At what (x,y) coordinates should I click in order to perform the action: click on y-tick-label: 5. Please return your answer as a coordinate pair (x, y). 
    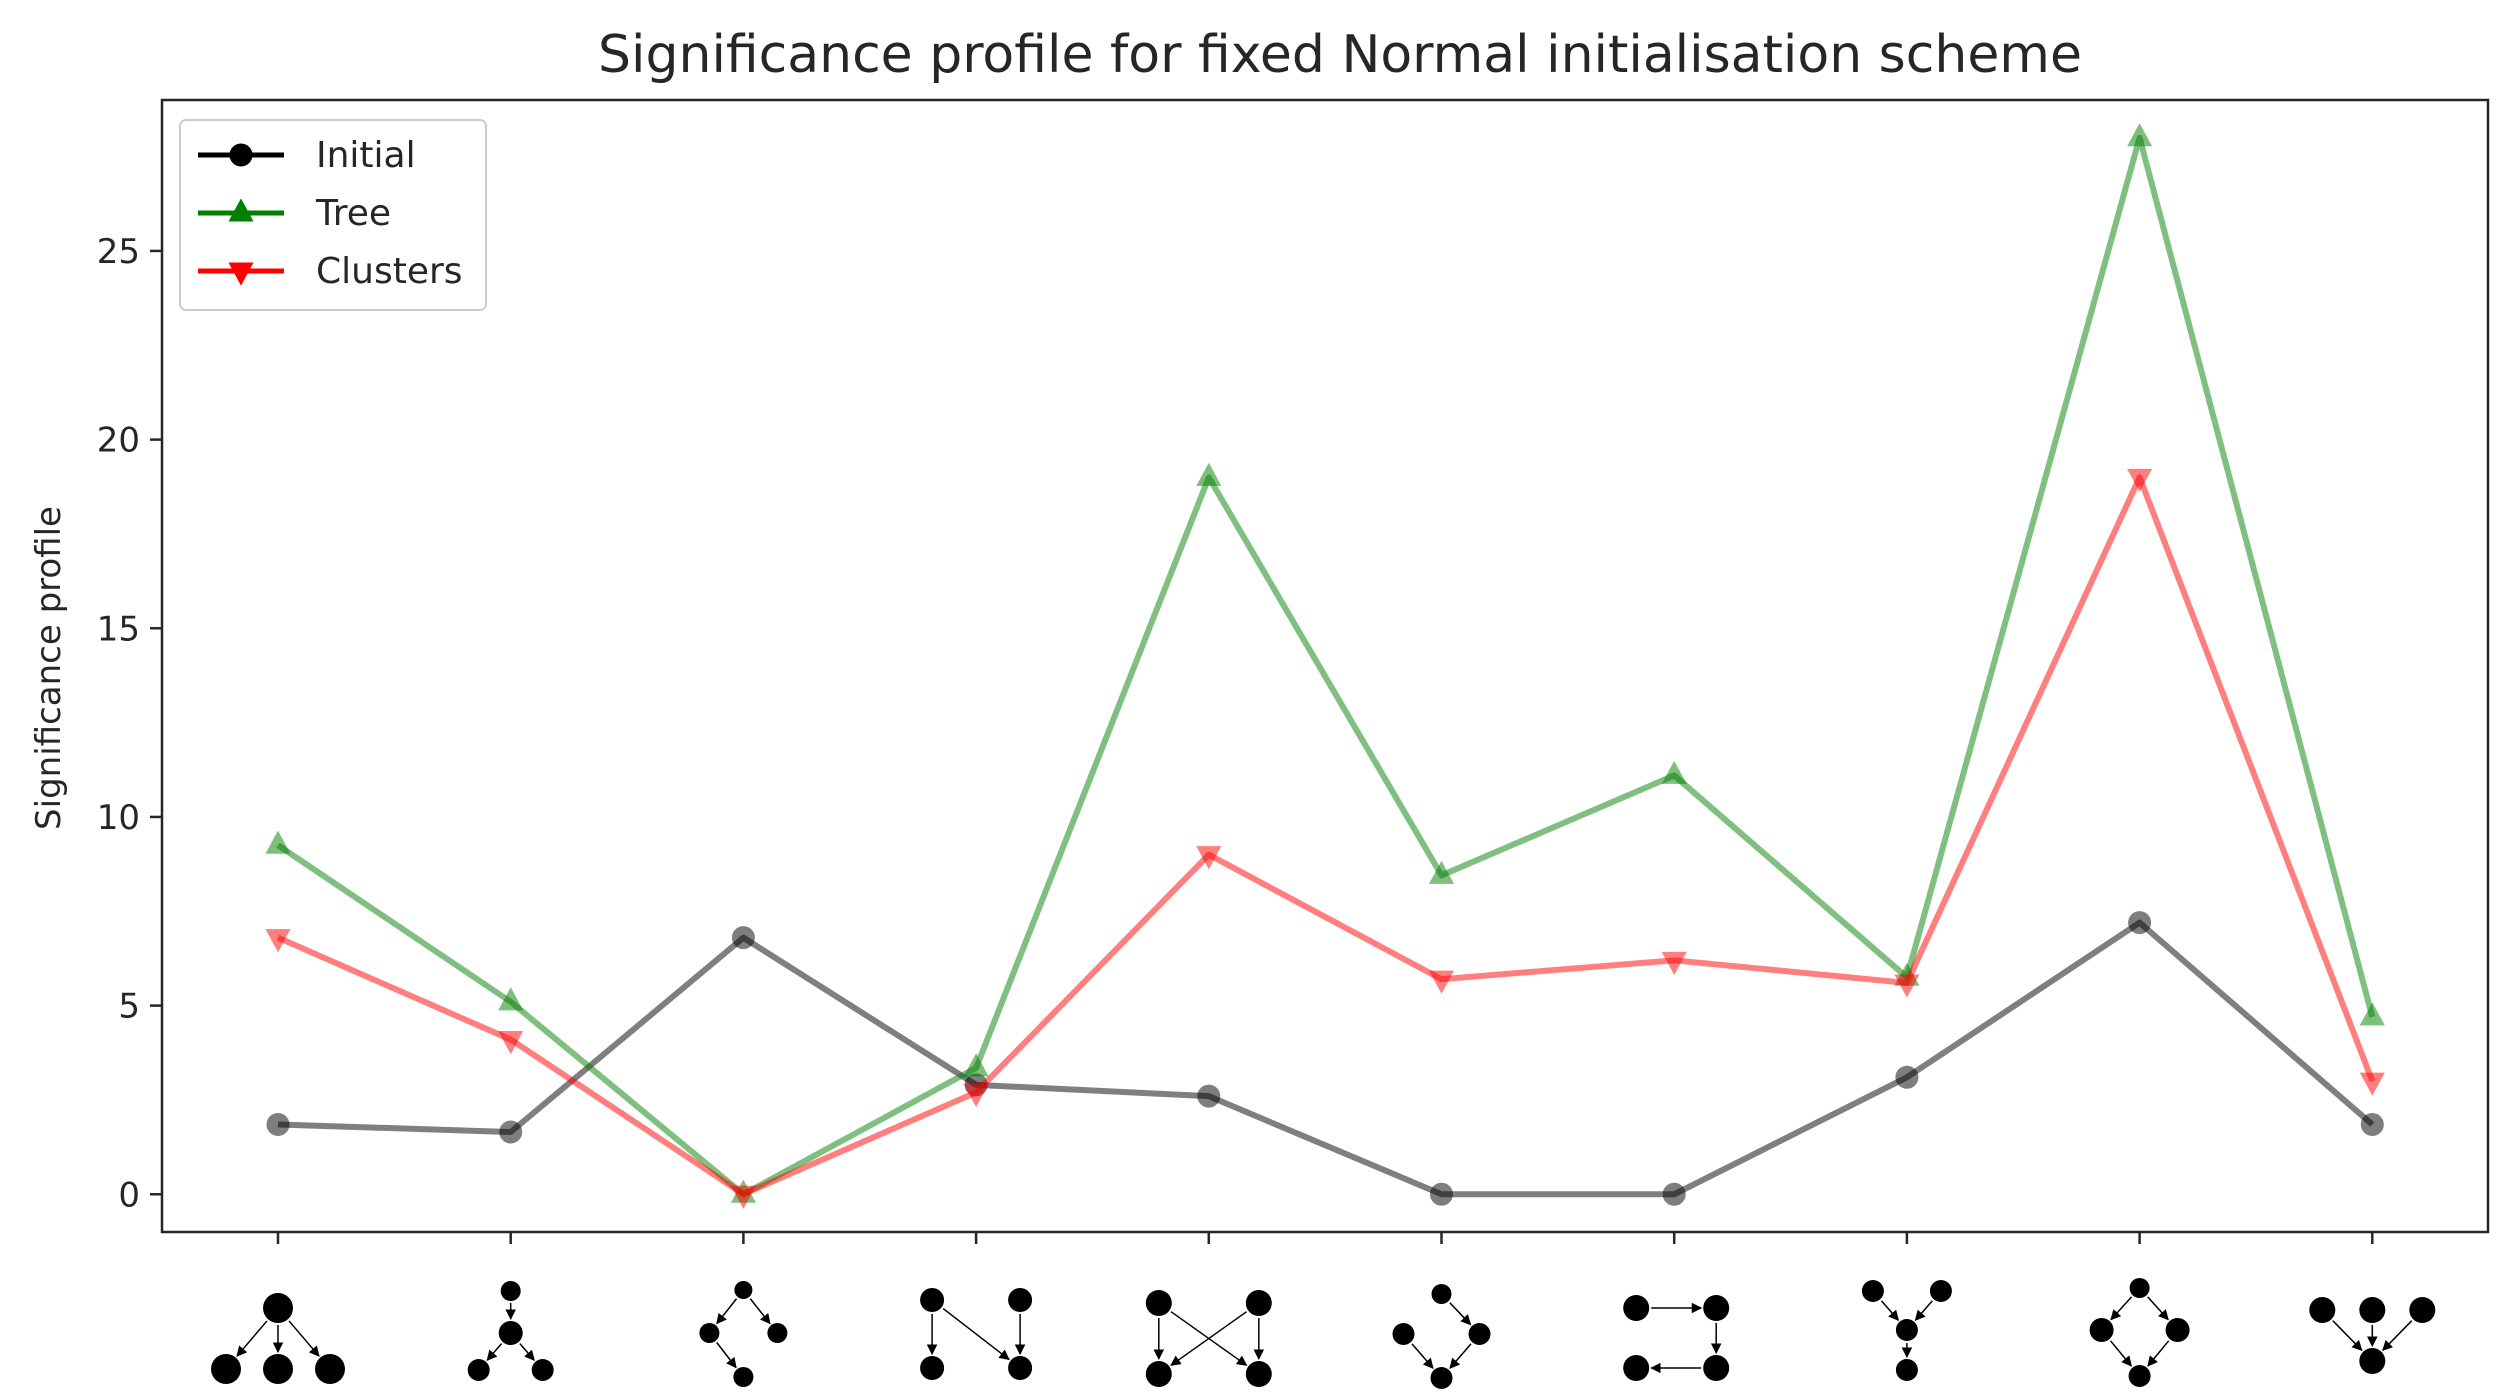
    Looking at the image, I should click on (129, 1007).